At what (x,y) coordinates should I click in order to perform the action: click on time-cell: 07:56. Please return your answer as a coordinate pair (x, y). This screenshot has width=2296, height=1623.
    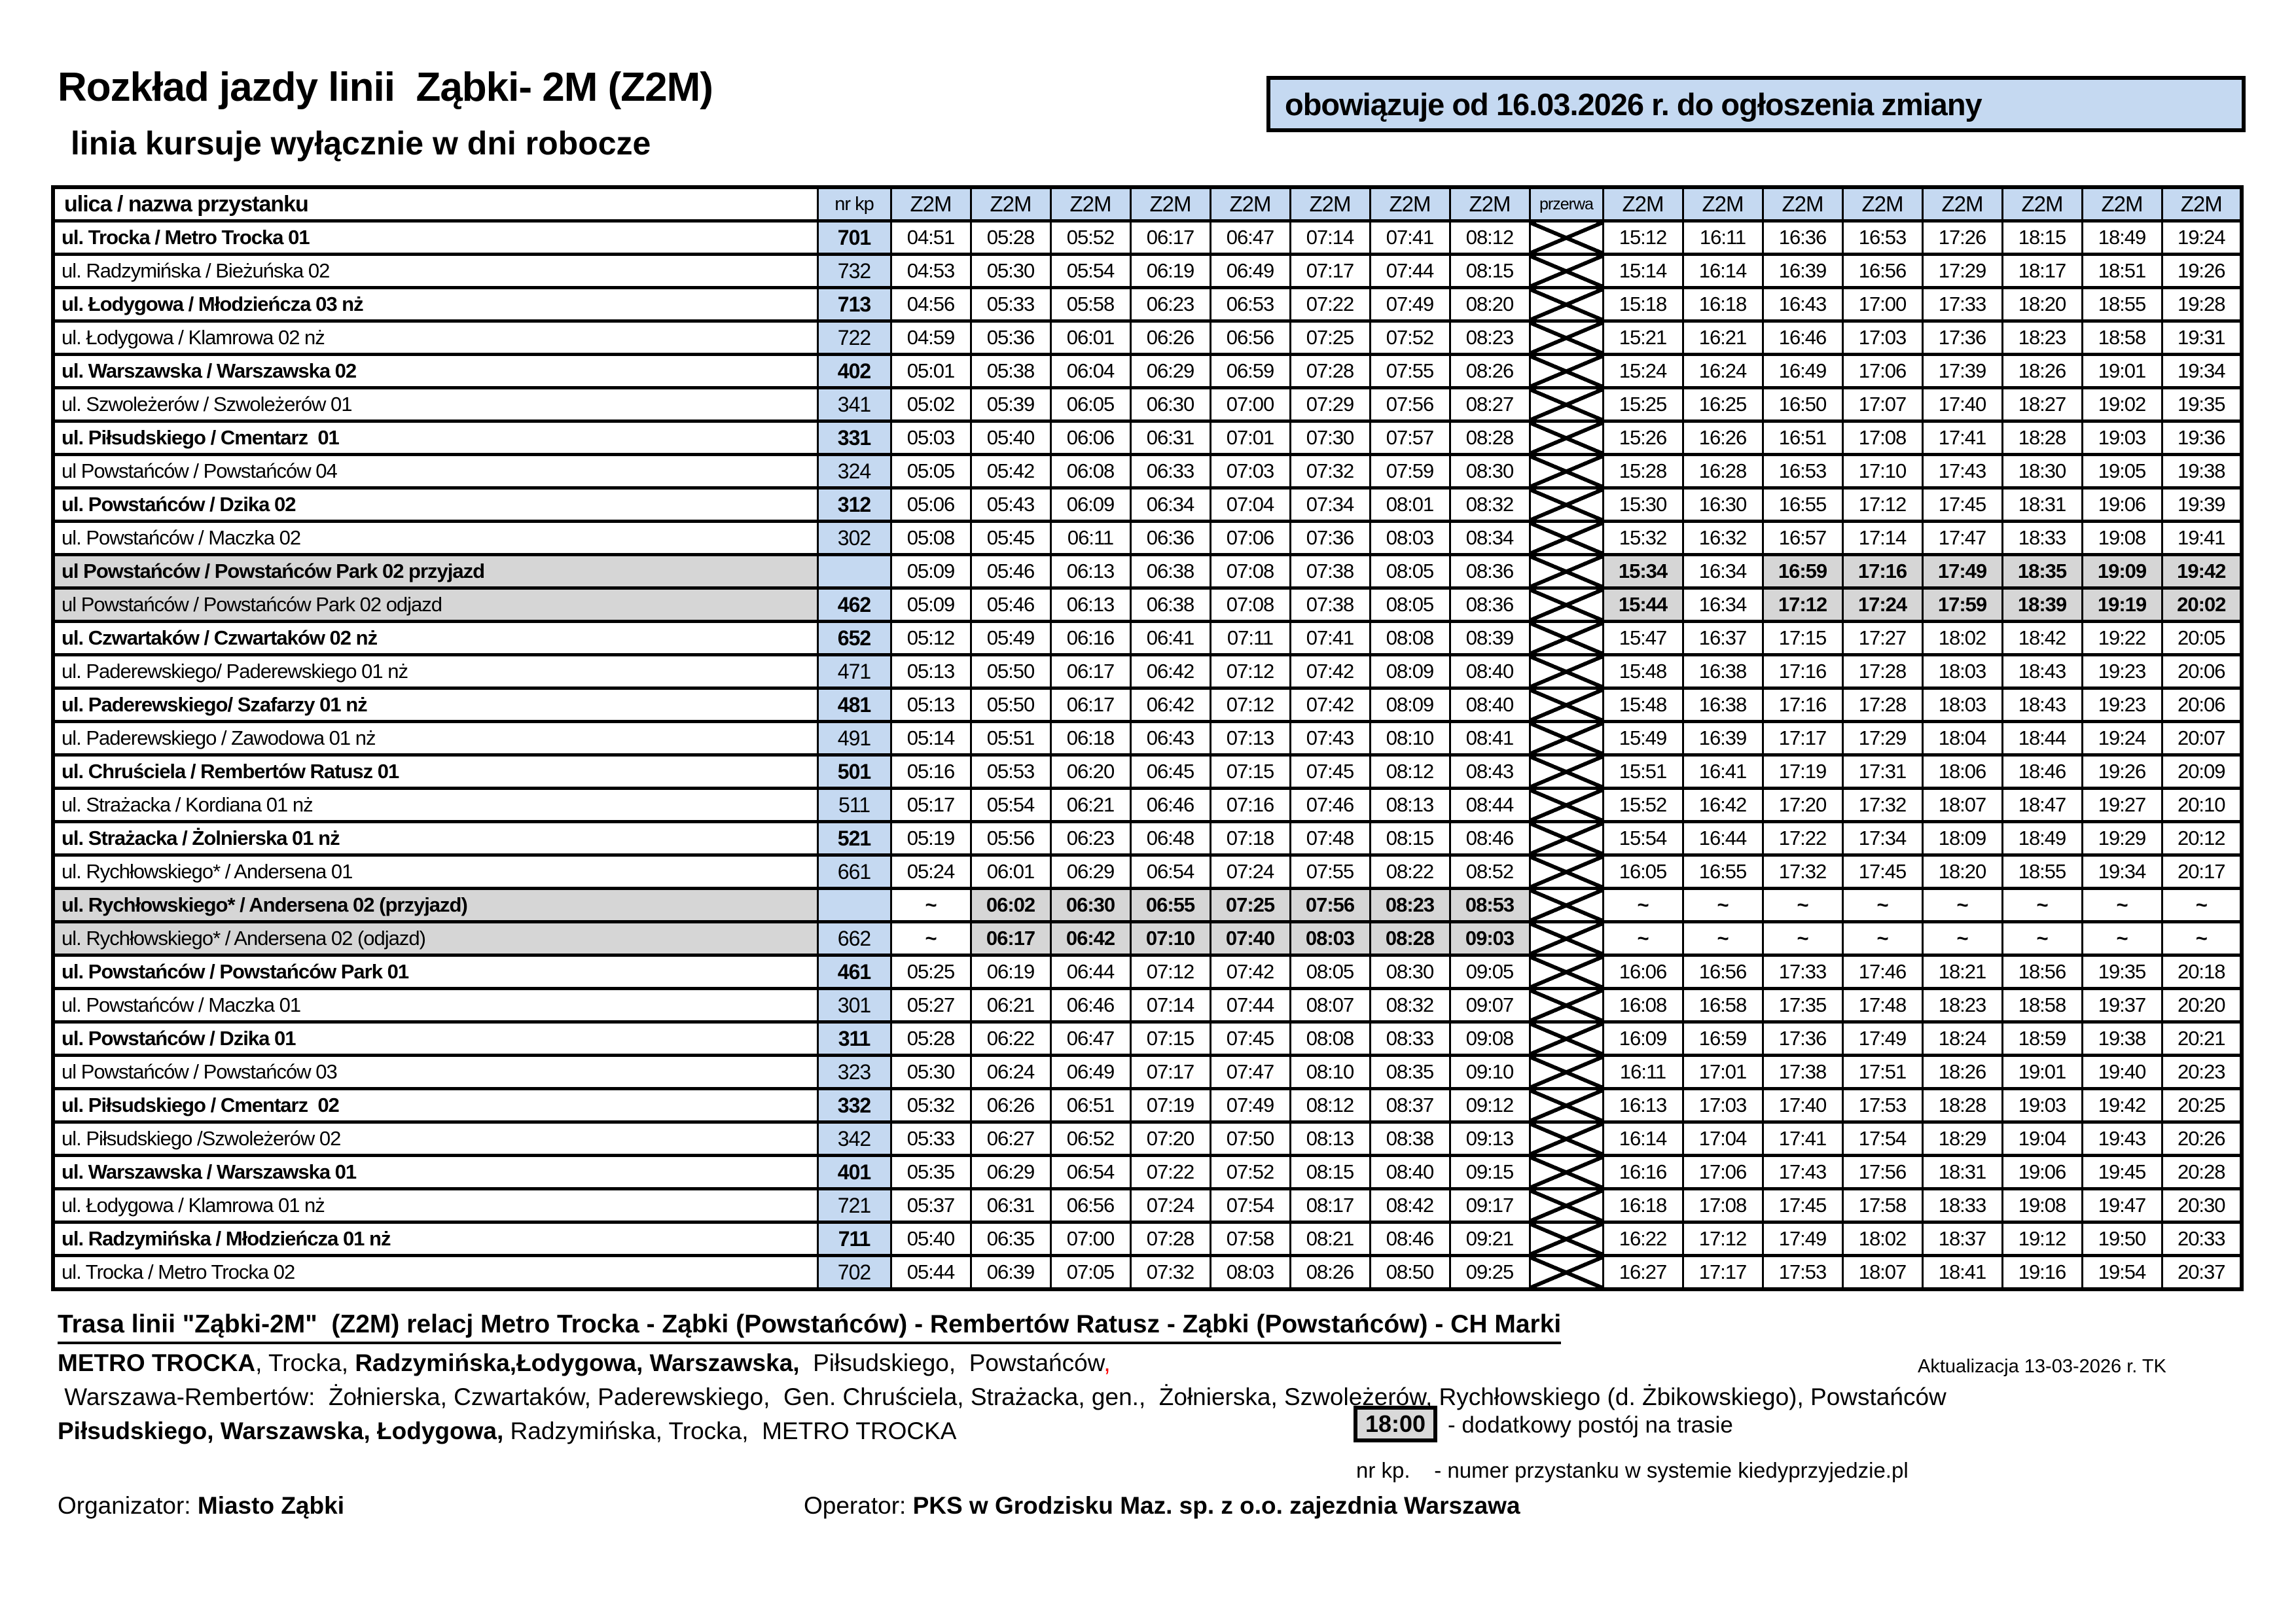
    Looking at the image, I should click on (1410, 405).